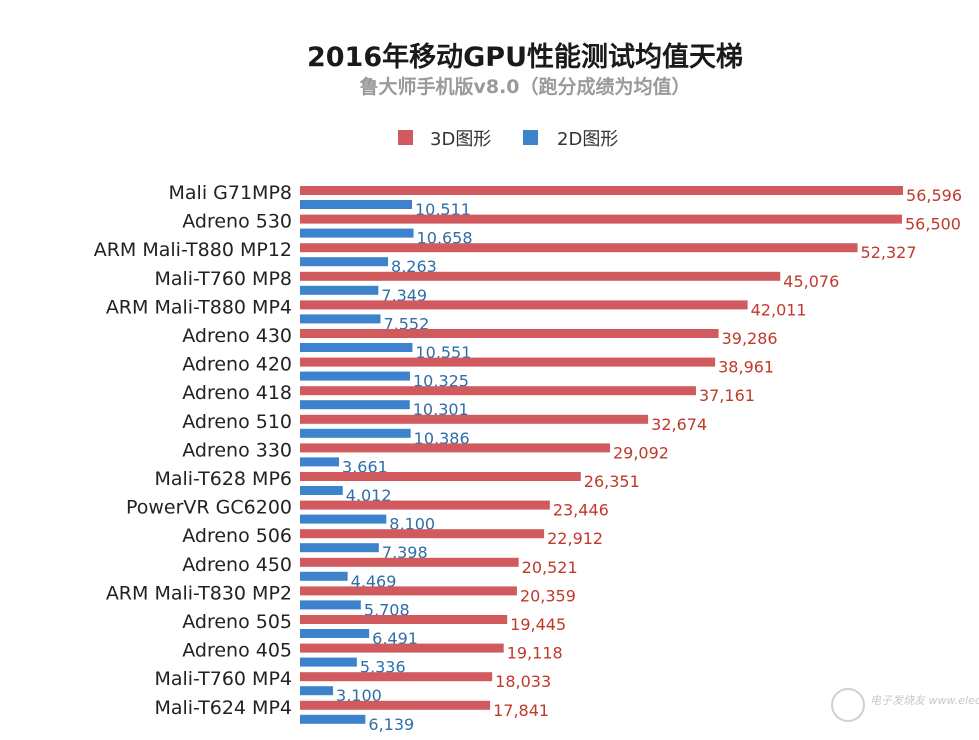 This screenshot has width=979, height=740. I want to click on data-label-3d: 20,359, so click(548, 595).